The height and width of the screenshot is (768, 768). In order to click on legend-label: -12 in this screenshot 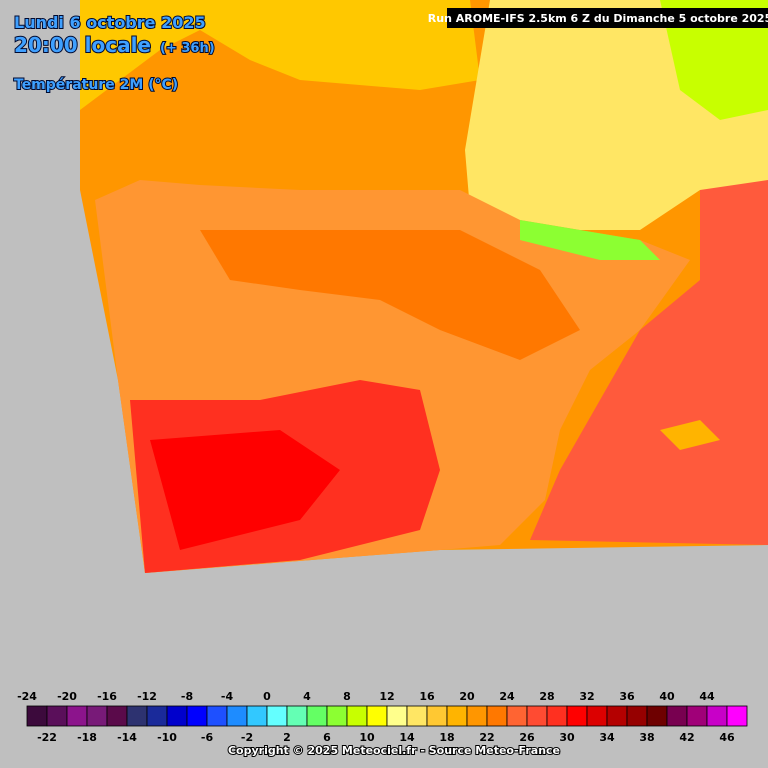, I will do `click(147, 696)`.